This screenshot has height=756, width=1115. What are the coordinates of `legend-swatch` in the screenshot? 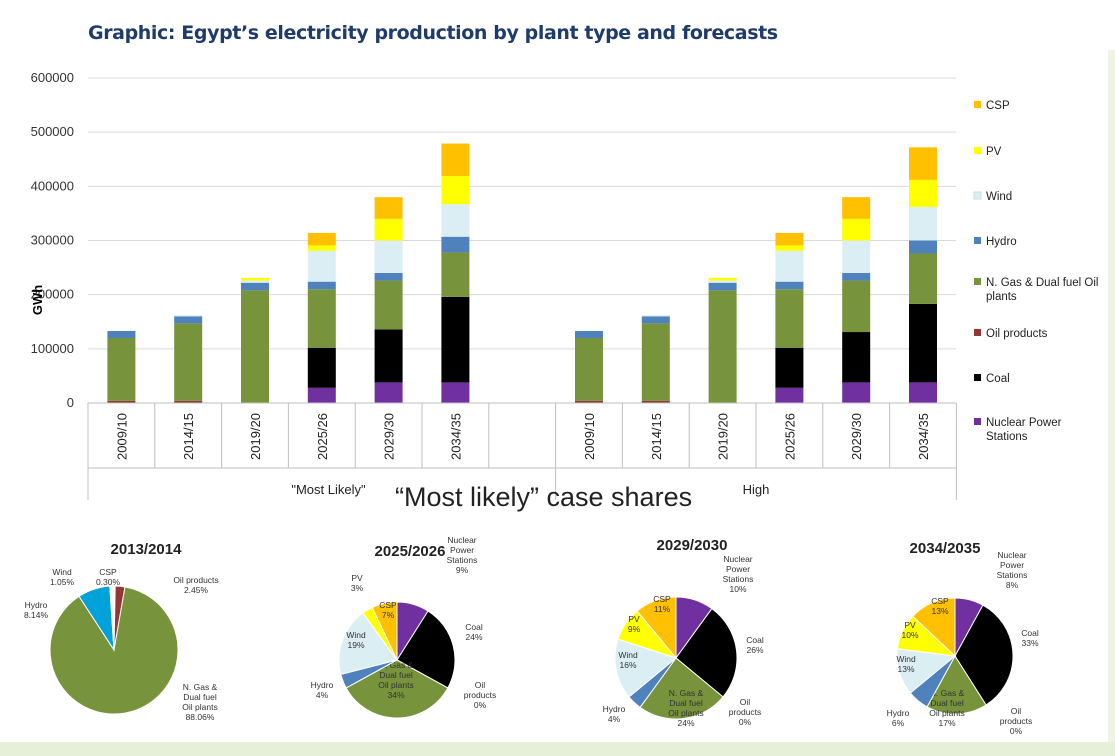 It's located at (977, 281).